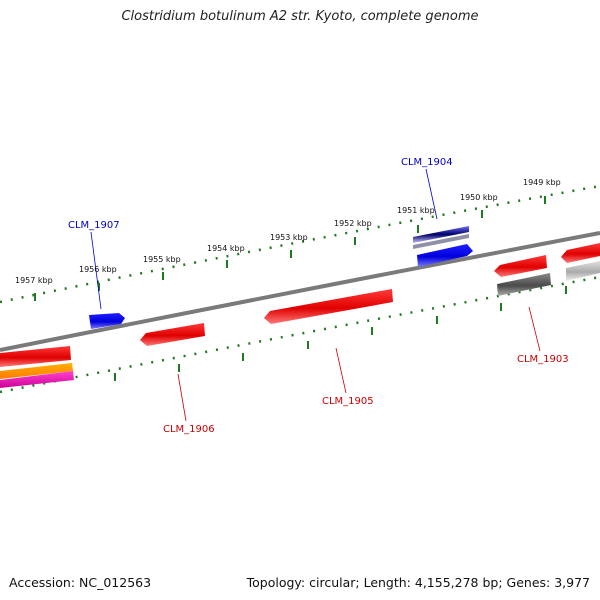 The image size is (600, 600). What do you see at coordinates (34, 280) in the screenshot?
I see `scale-label: 1957 kbp` at bounding box center [34, 280].